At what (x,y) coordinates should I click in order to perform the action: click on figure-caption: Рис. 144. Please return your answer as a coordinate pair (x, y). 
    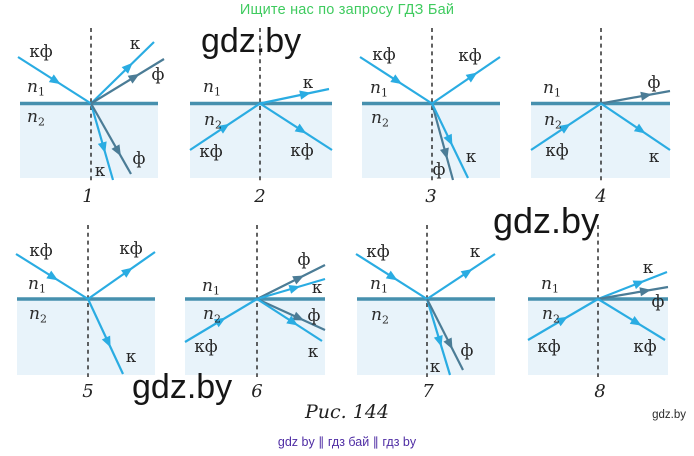
    Looking at the image, I should click on (346, 412).